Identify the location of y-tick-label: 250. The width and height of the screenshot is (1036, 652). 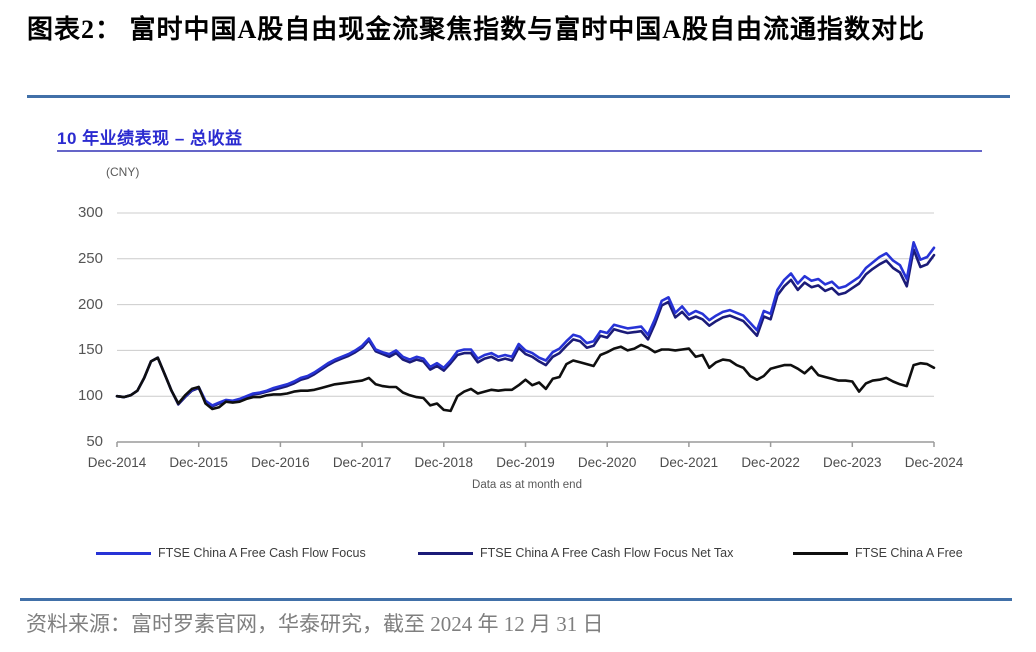
(90, 258).